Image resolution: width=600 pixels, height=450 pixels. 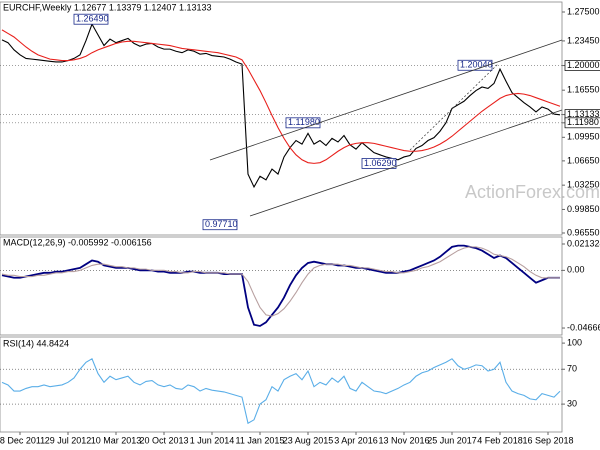 What do you see at coordinates (583, 114) in the screenshot?
I see `y-tick-label: 1.13133` at bounding box center [583, 114].